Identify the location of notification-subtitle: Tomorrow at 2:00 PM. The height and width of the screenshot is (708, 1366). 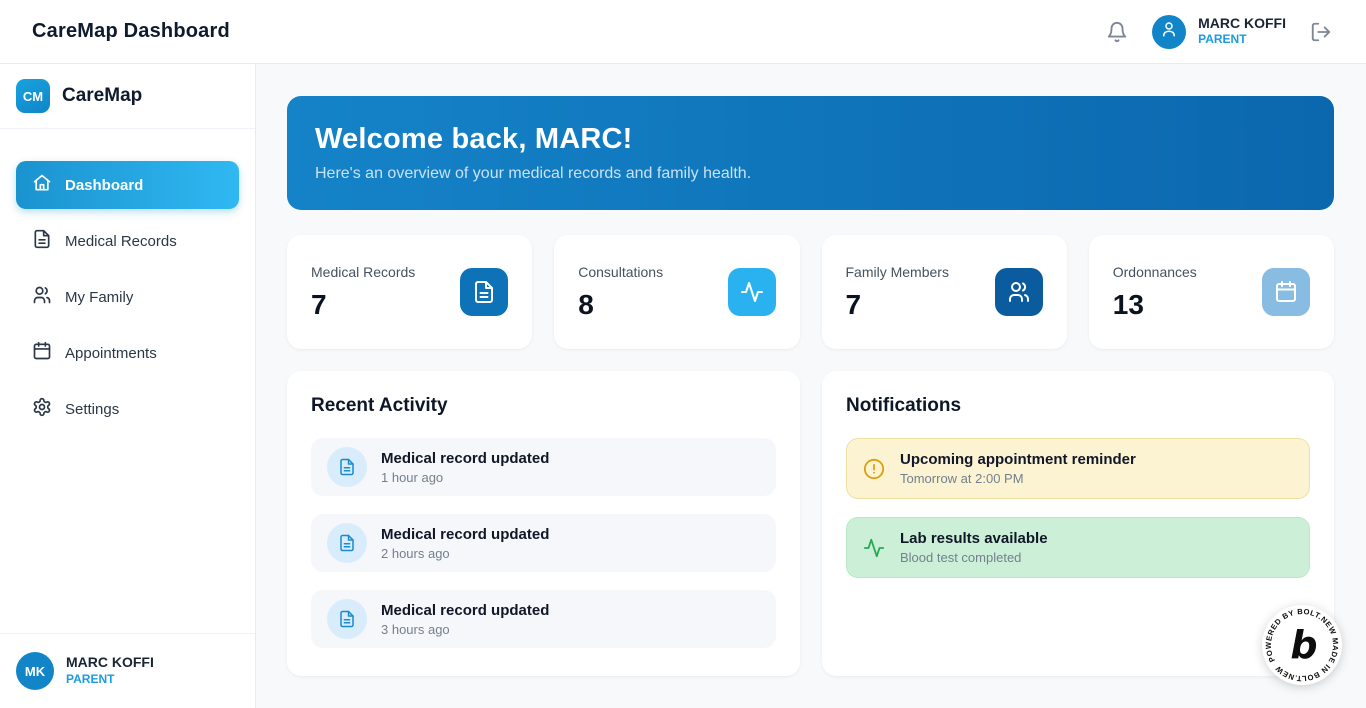
(962, 478).